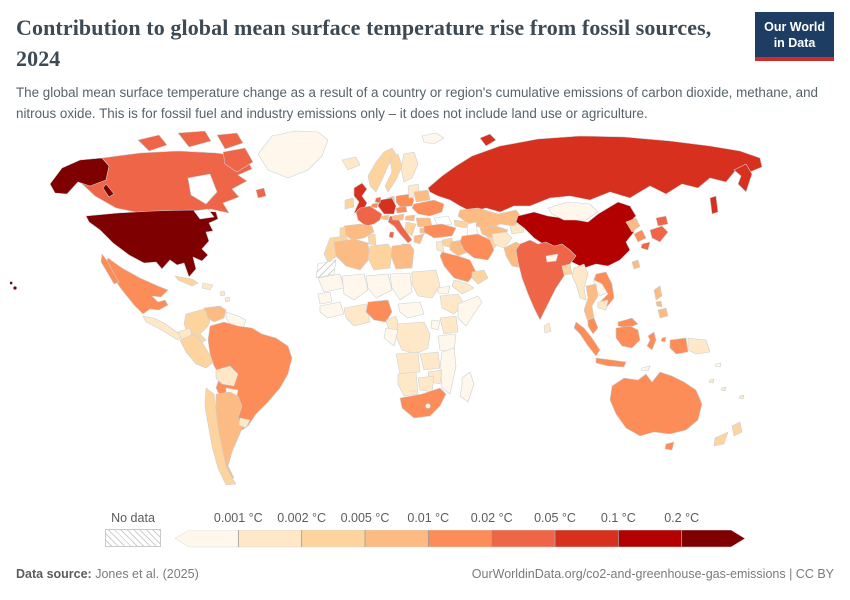 The height and width of the screenshot is (600, 850). I want to click on country-angola, so click(408, 363).